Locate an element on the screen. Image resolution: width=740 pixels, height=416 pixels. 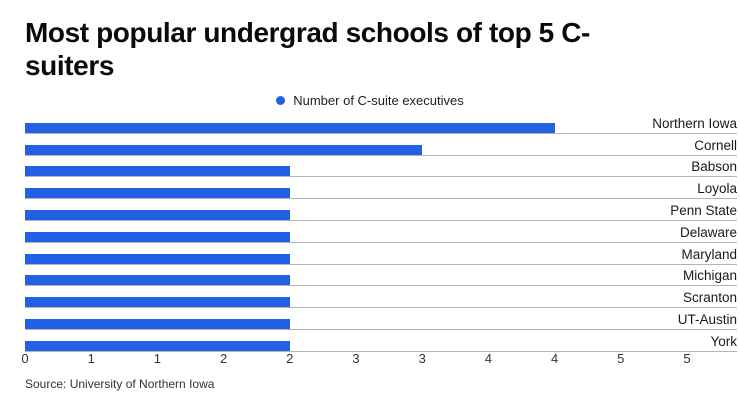
legend-marker-icon is located at coordinates (281, 100).